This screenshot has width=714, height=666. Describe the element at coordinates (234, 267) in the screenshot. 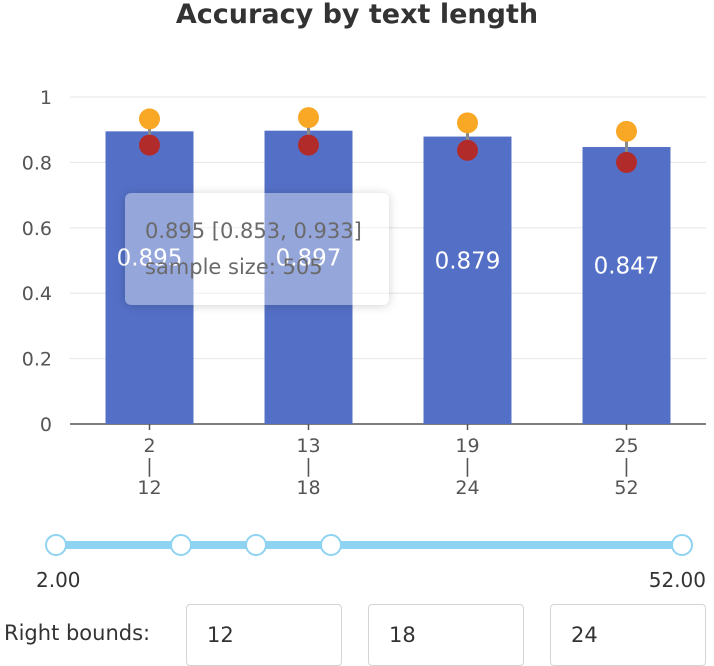

I see `tooltip-sample-size: sample size: 505` at that location.